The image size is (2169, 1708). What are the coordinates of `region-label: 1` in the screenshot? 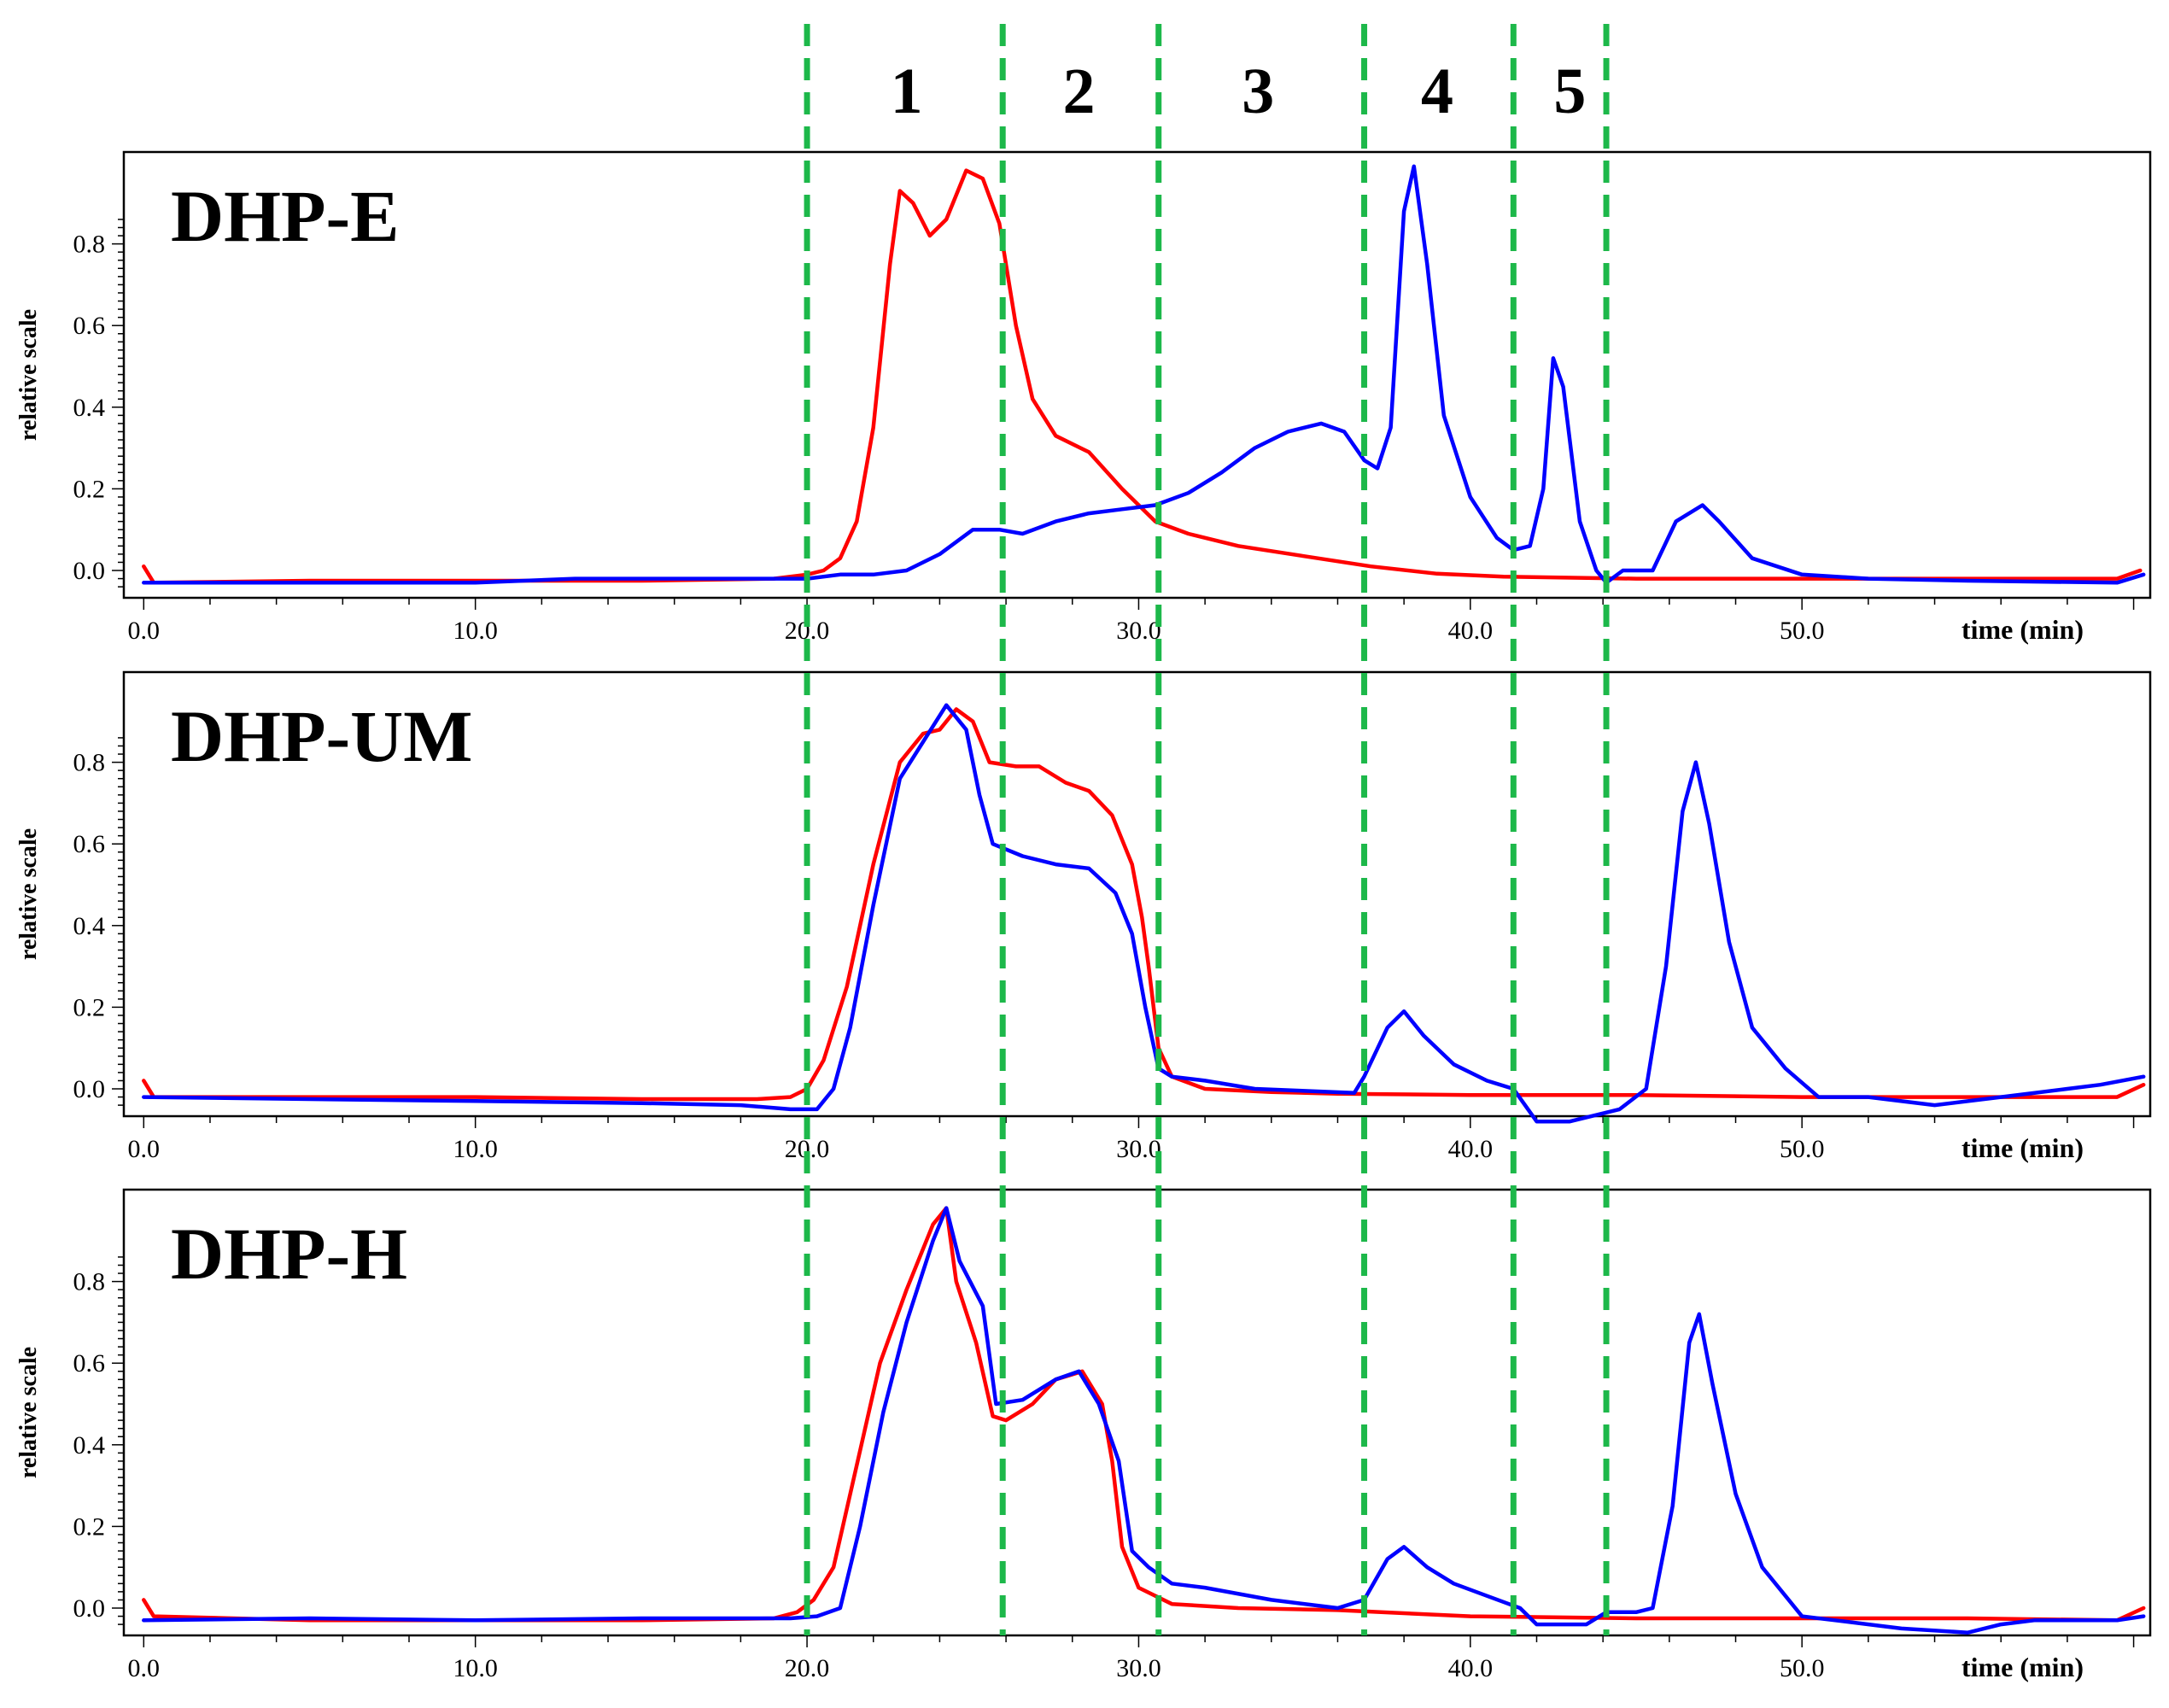 It's located at (907, 91).